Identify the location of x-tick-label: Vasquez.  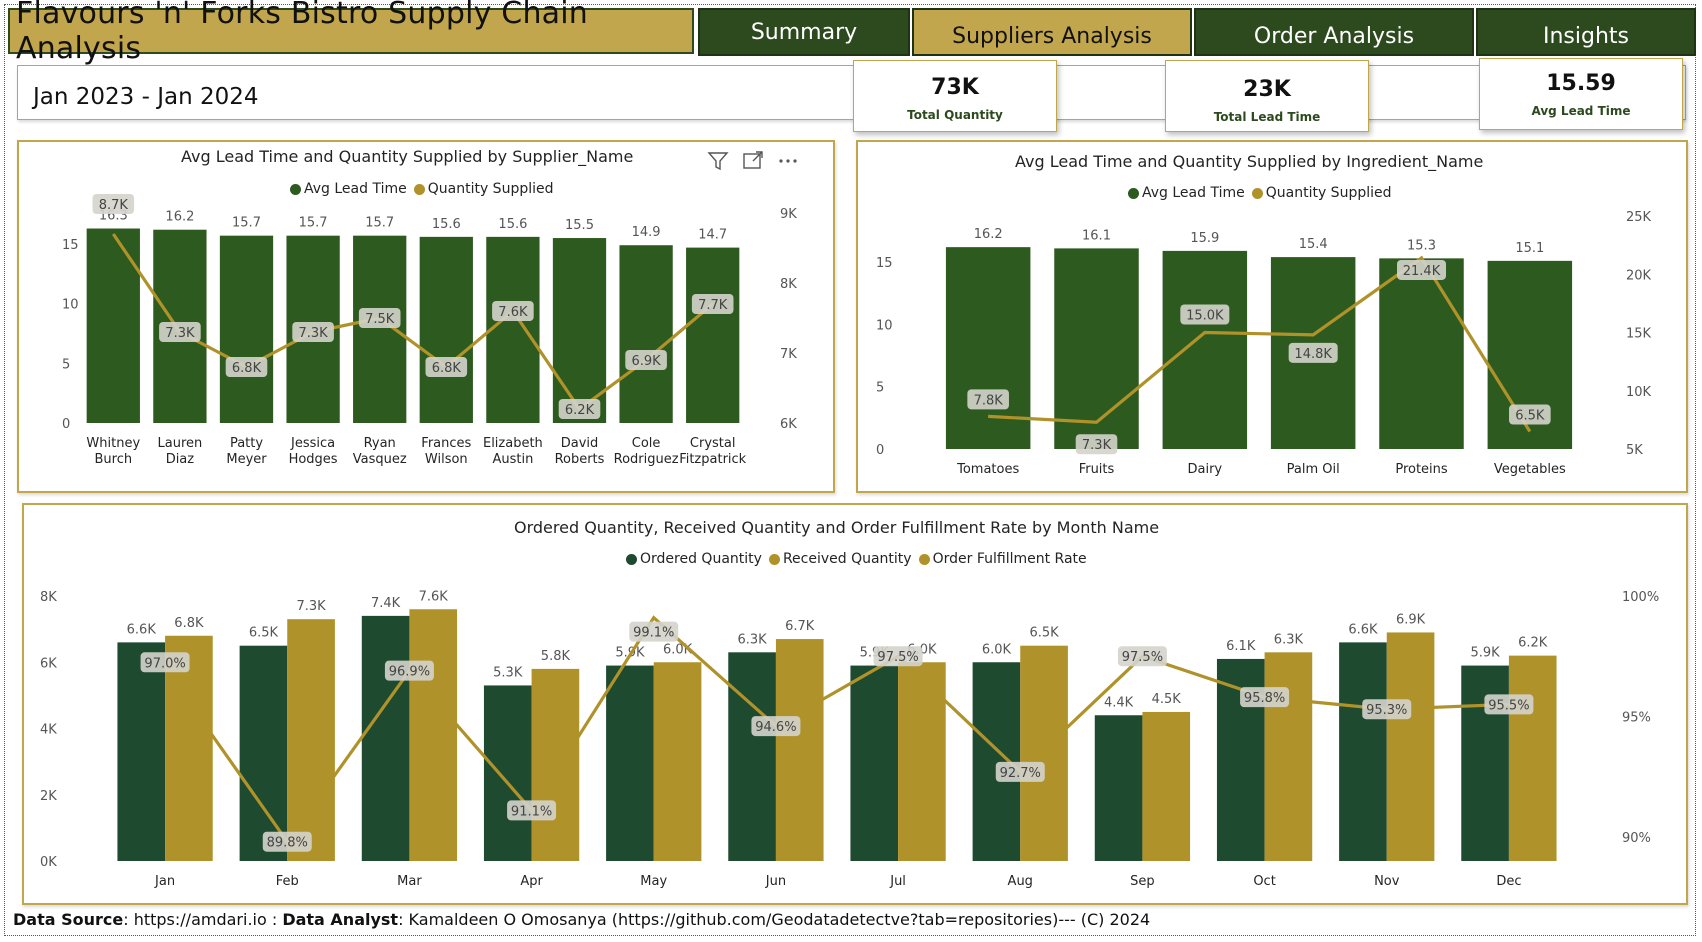
(380, 459).